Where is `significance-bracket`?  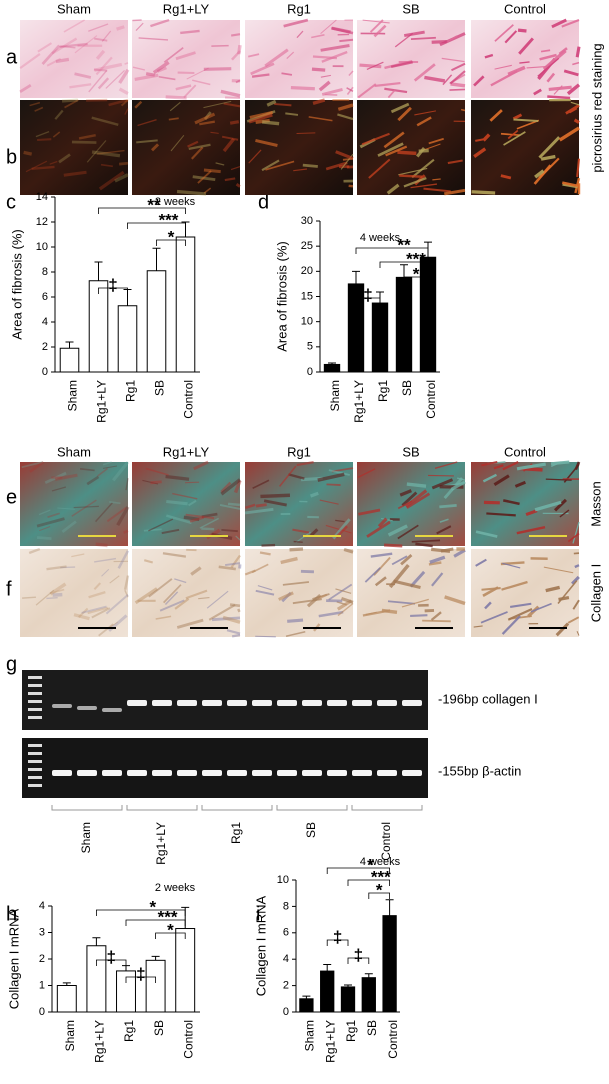
significance-bracket is located at coordinates (140, 979).